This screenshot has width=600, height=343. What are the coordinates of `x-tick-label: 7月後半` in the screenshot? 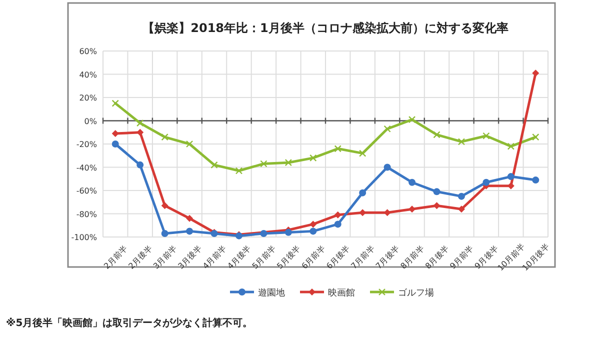 It's located at (388, 257).